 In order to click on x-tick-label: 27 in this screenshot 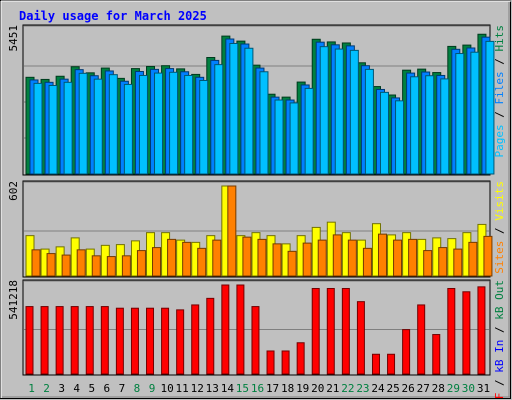, I will do `click(423, 388)`.